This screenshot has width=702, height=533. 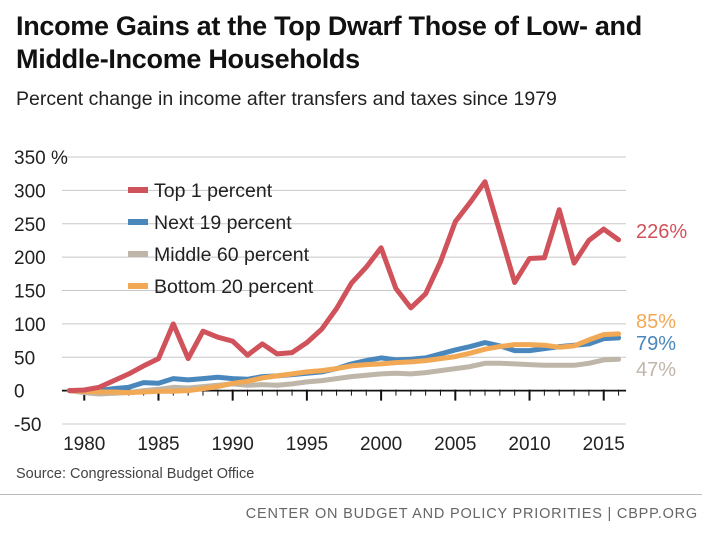 What do you see at coordinates (41, 158) in the screenshot?
I see `y-tick-label: 350 %` at bounding box center [41, 158].